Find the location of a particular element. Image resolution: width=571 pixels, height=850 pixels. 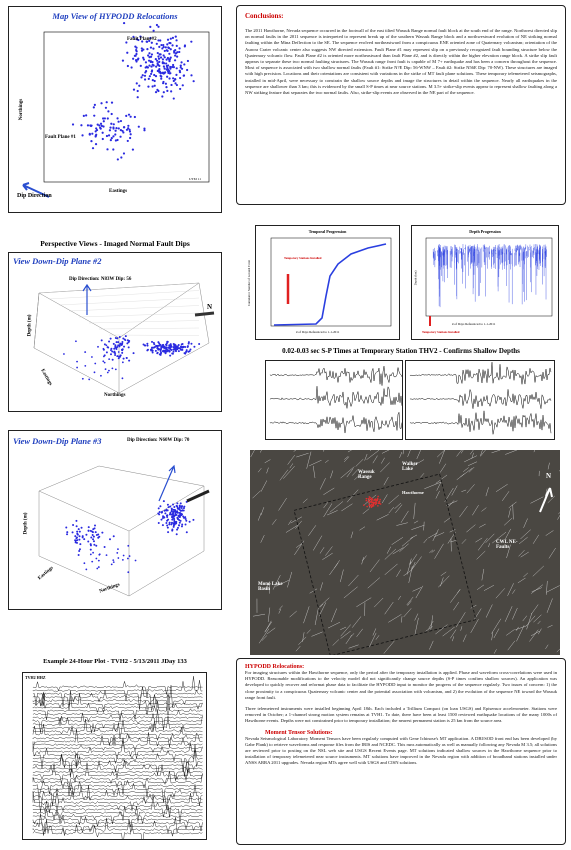

grid-line is located at coordinates (154, 335).